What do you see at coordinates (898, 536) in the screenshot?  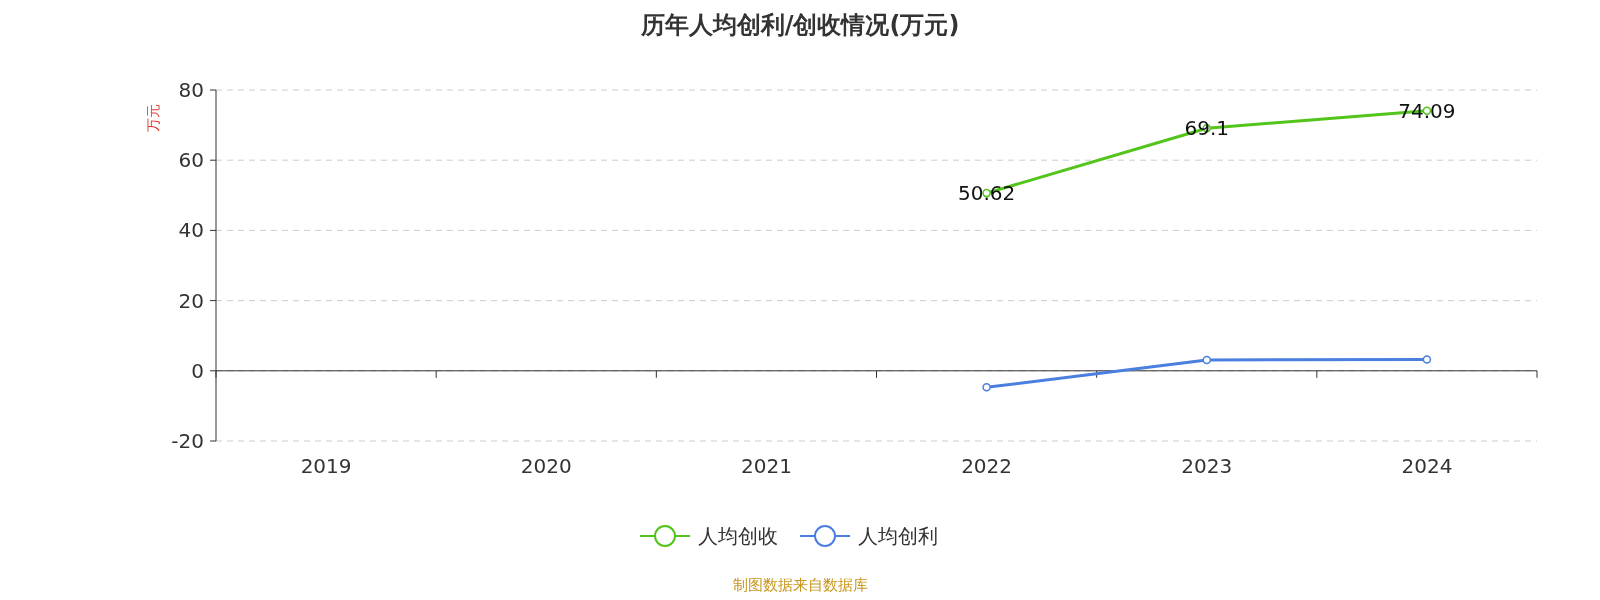 I see `legend-label: 人均创利` at bounding box center [898, 536].